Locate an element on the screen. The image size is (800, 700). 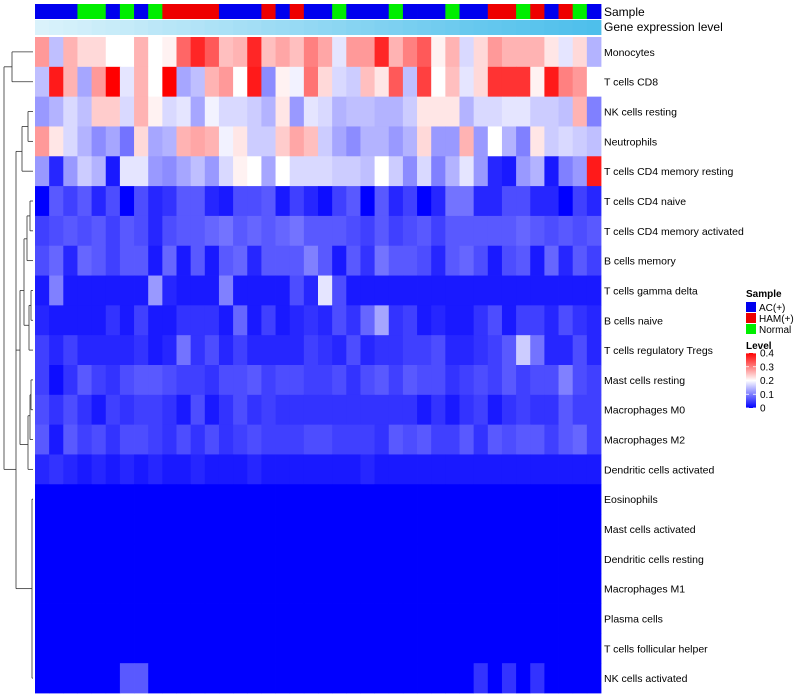
level-colorbar is located at coordinates (751, 380).